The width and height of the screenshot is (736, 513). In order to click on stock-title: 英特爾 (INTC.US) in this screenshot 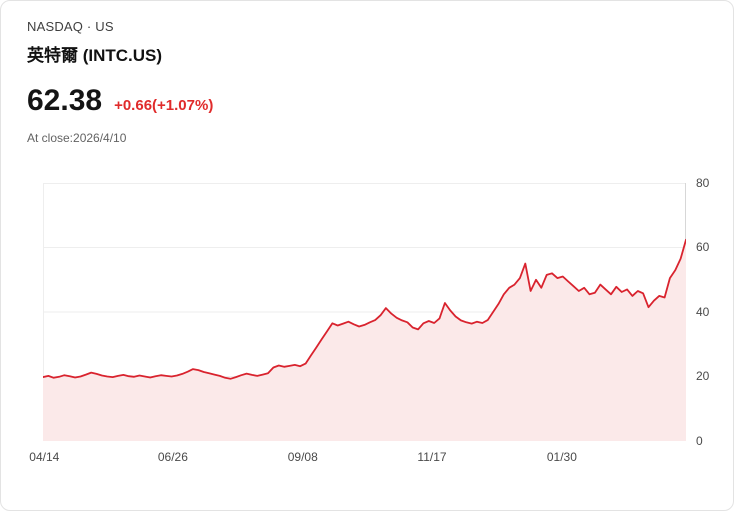, I will do `click(95, 55)`.